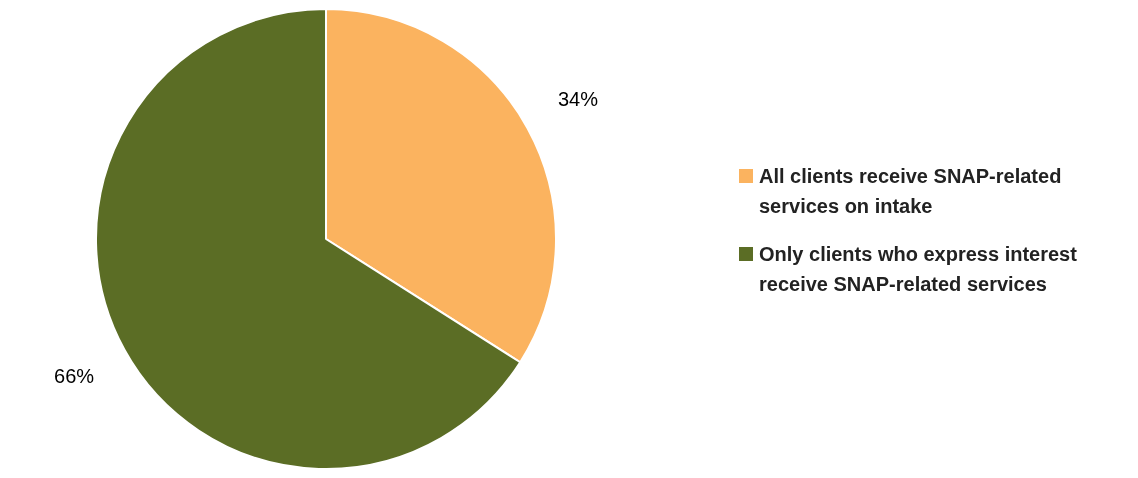 The height and width of the screenshot is (478, 1138). I want to click on data-label: 34%, so click(578, 99).